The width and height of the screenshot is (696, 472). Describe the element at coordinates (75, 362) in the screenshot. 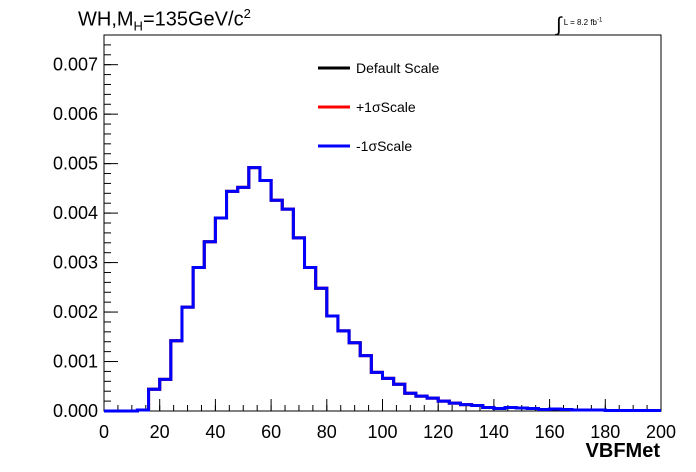

I see `y-tick-label: 0.001` at that location.